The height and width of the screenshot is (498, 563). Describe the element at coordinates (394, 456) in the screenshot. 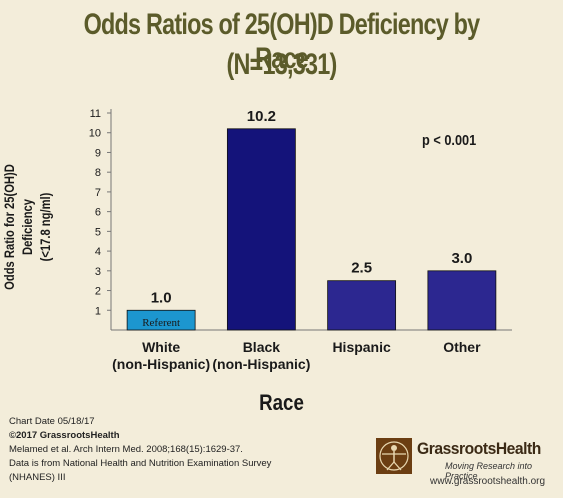

I see `vitruvian-man-icon` at that location.